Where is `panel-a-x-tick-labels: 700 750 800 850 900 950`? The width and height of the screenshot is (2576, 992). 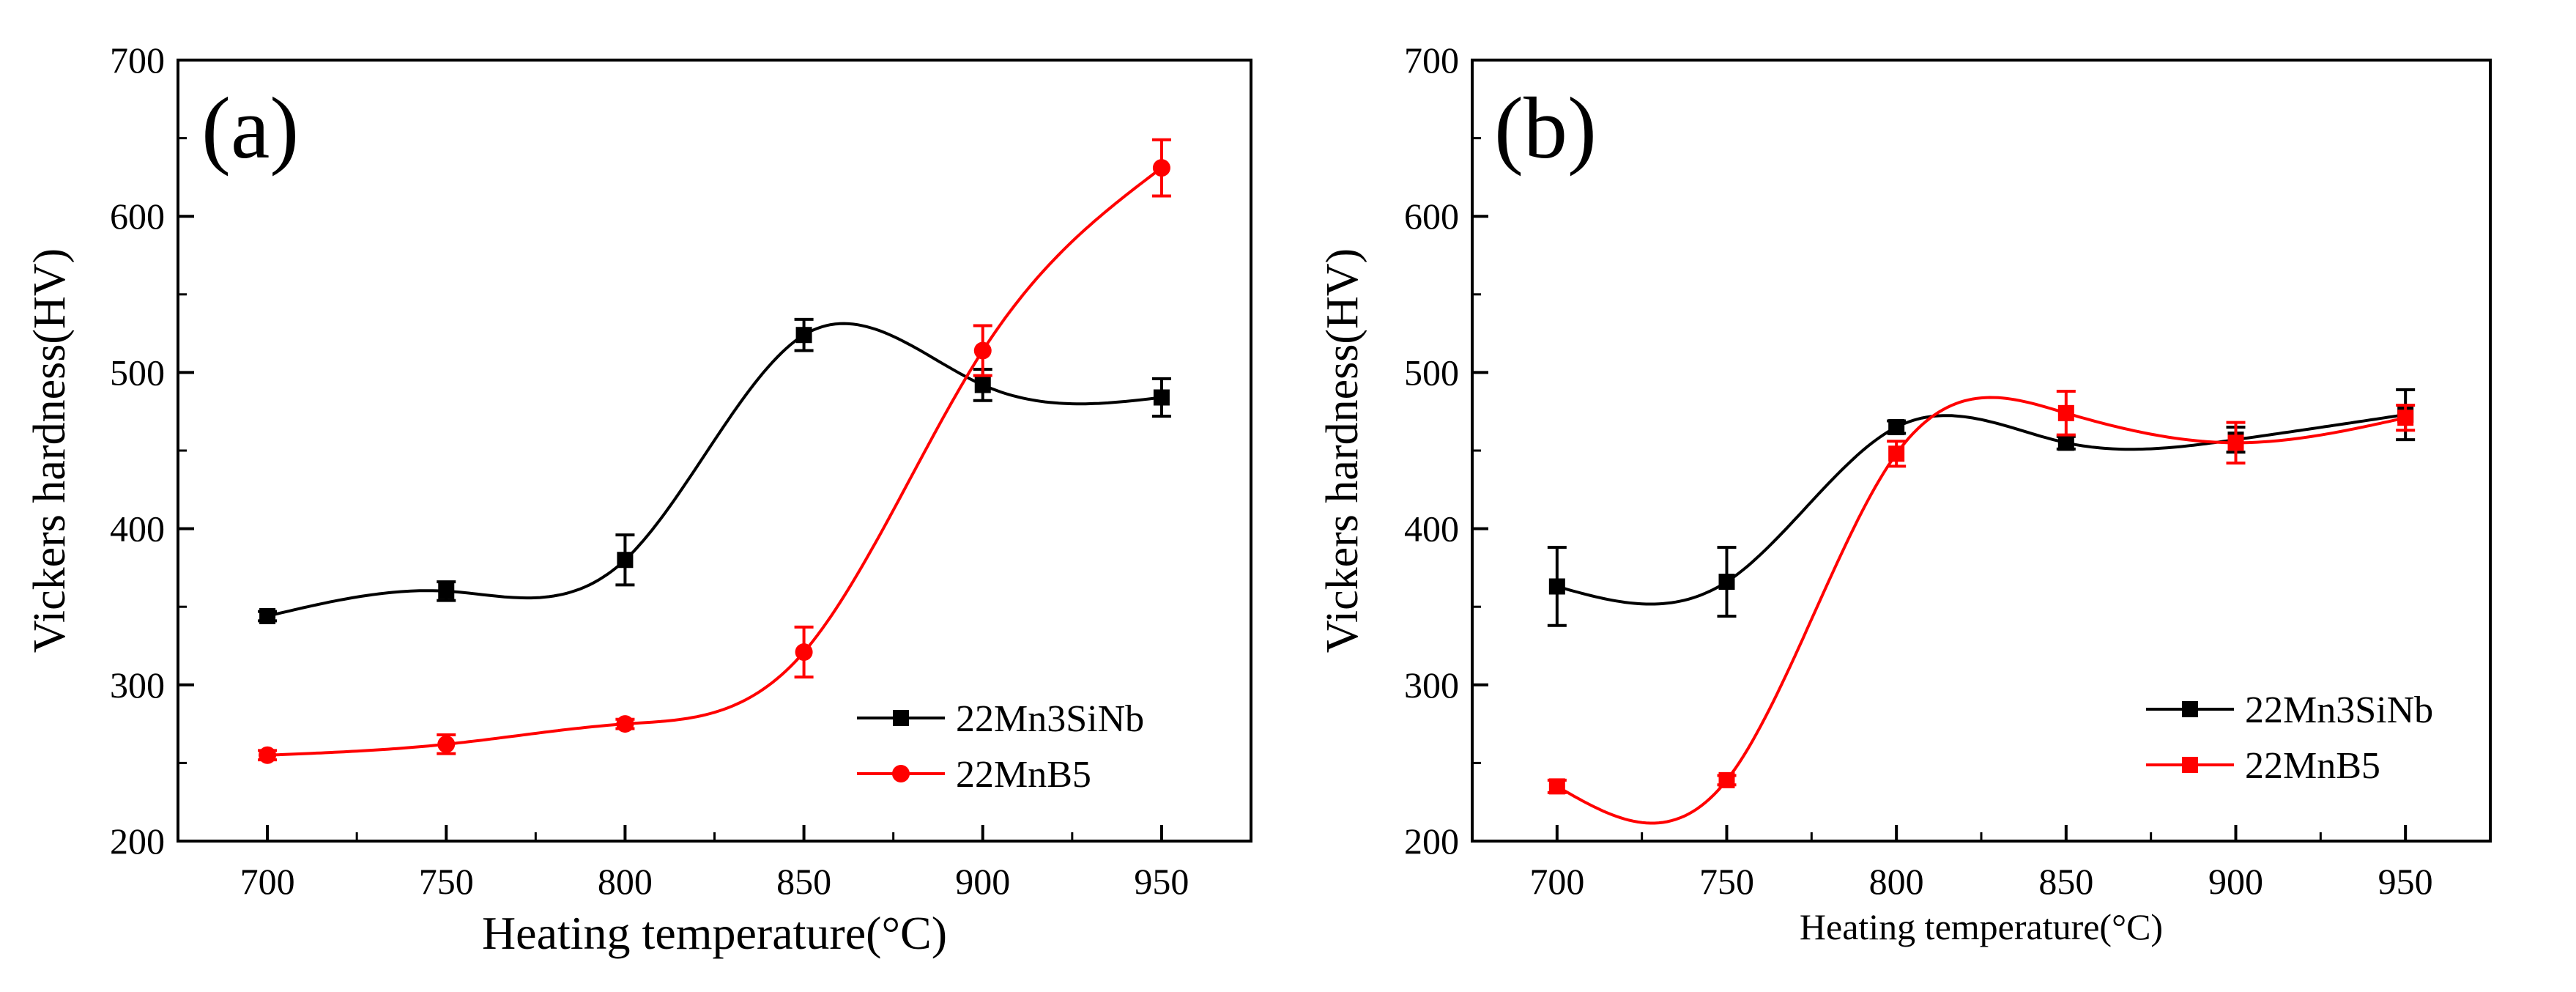 panel-a-x-tick-labels: 700 750 800 850 900 950 is located at coordinates (714, 881).